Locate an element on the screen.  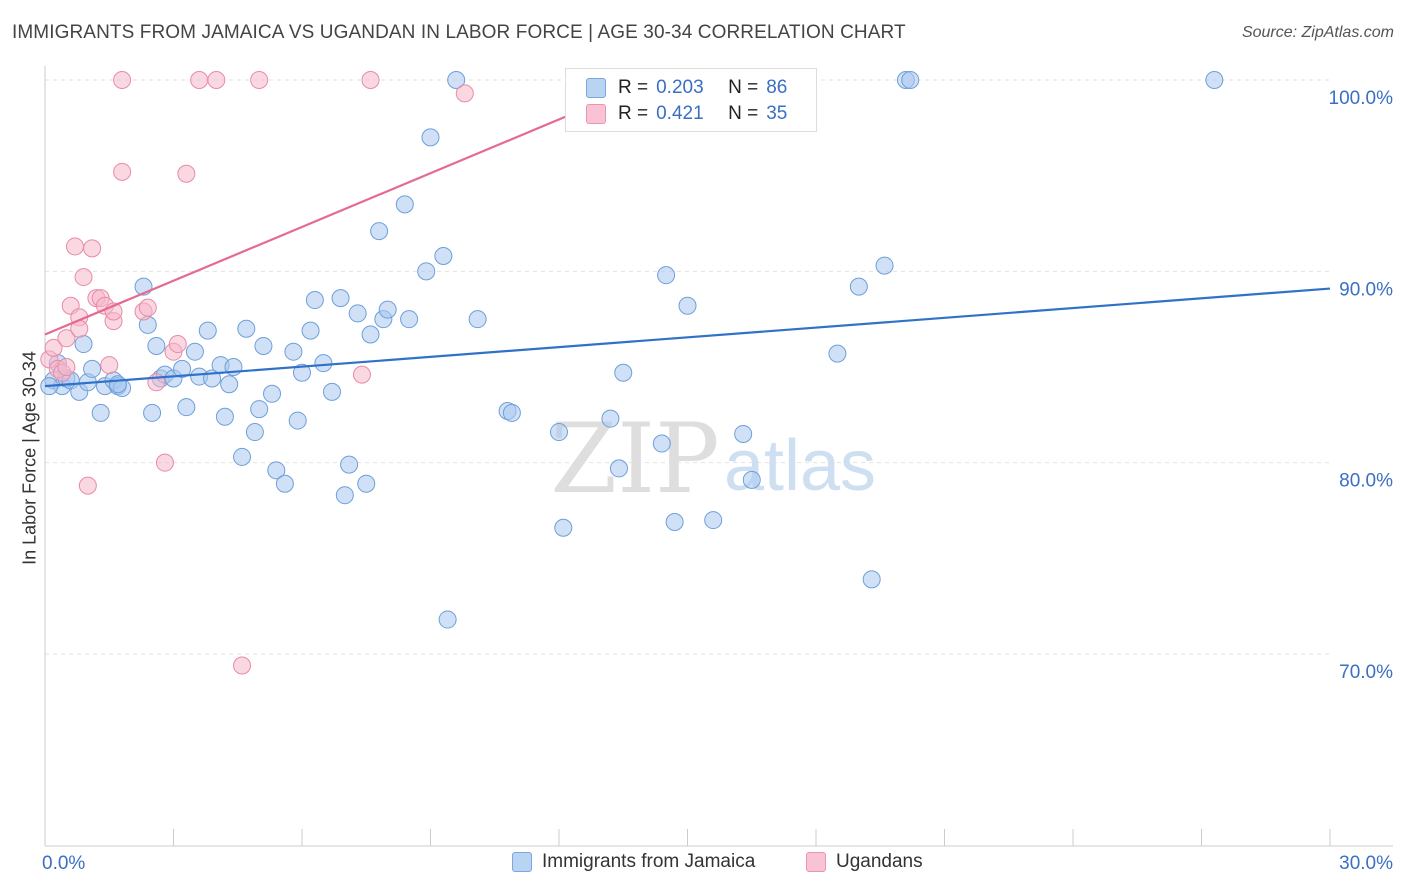
n-label: N = is located at coordinates (743, 87).